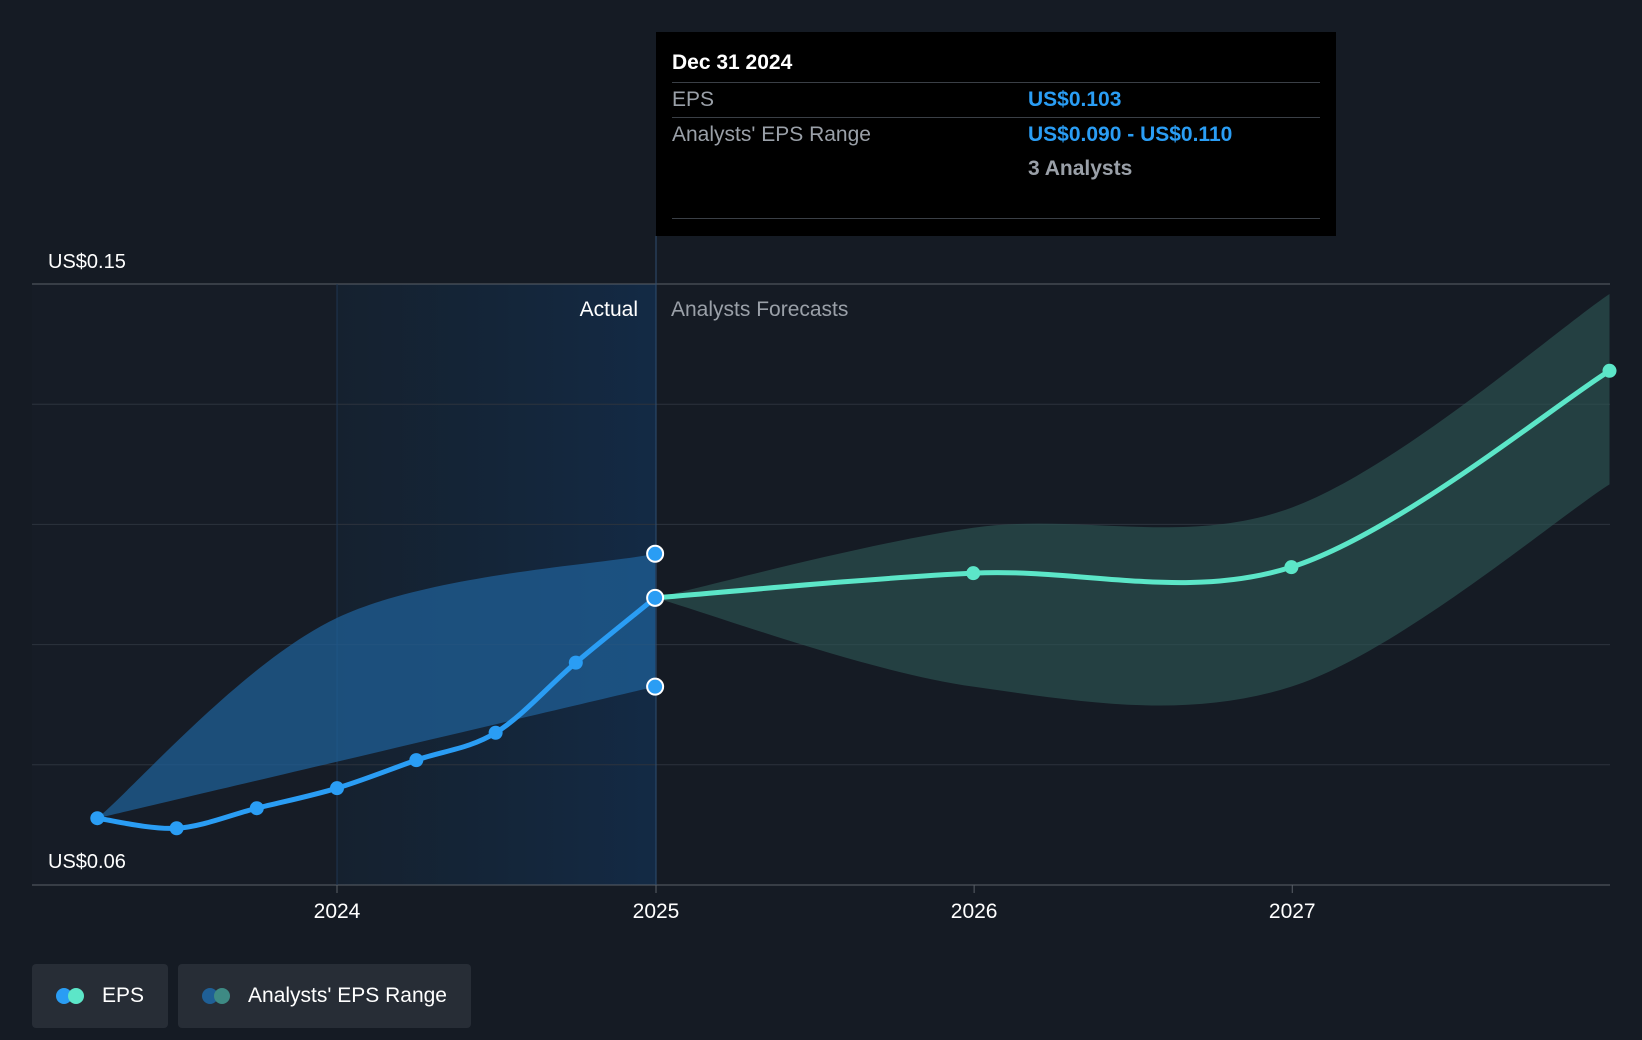  Describe the element at coordinates (996, 99) in the screenshot. I see `tooltip-eps-row: EPS US$0.103` at that location.